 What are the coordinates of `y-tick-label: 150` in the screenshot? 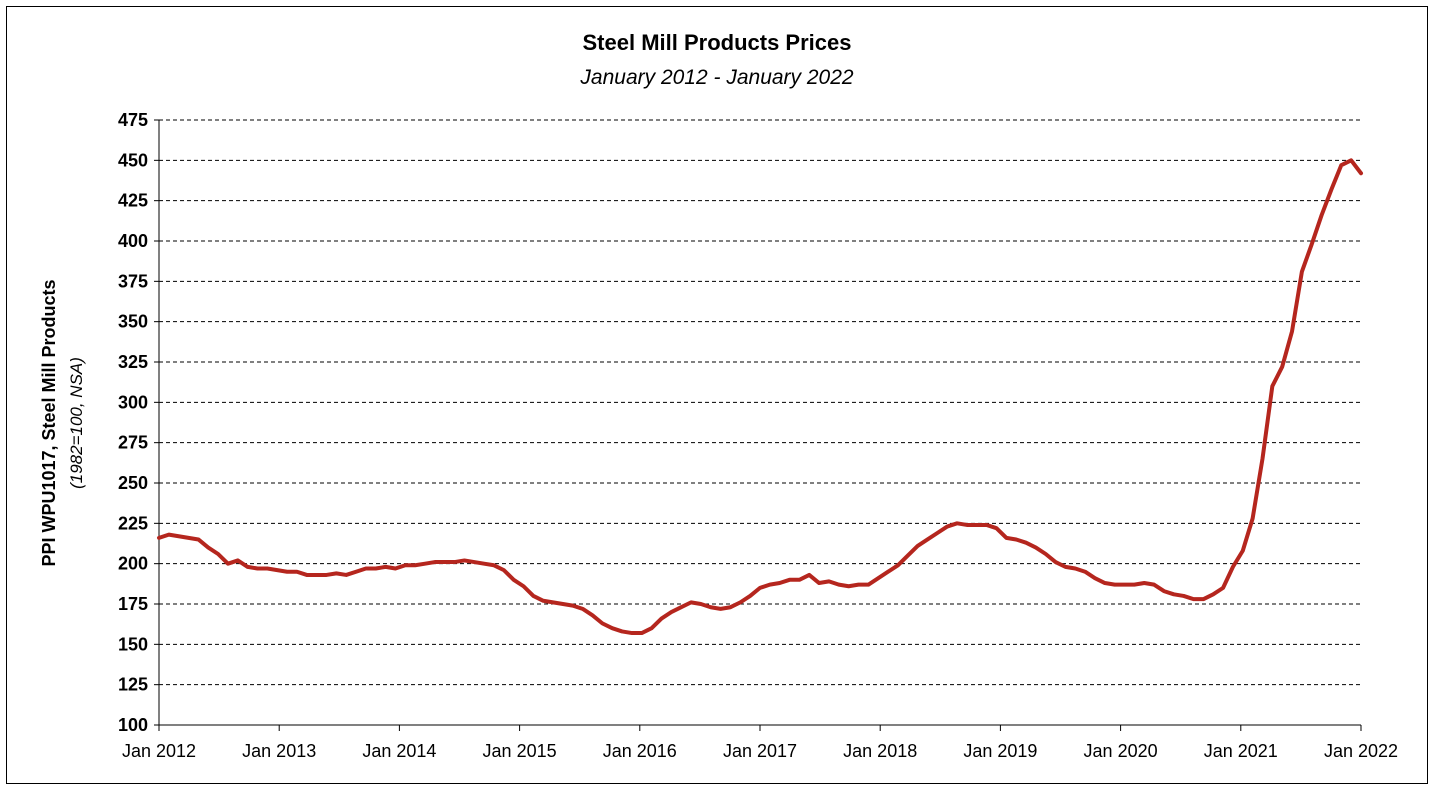 It's located at (133, 644).